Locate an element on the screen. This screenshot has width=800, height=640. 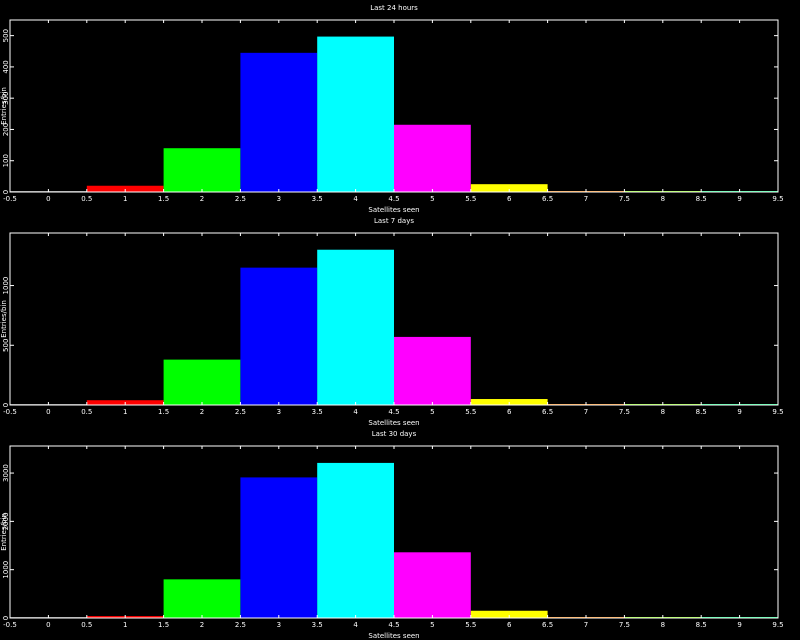
y-tick-label: 300 is located at coordinates (6, 97).